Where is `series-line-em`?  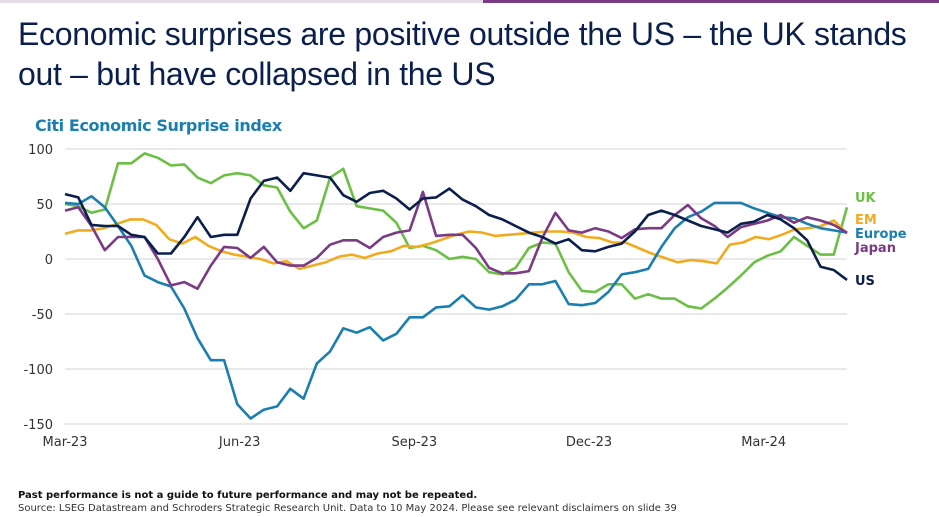 series-line-em is located at coordinates (456, 244).